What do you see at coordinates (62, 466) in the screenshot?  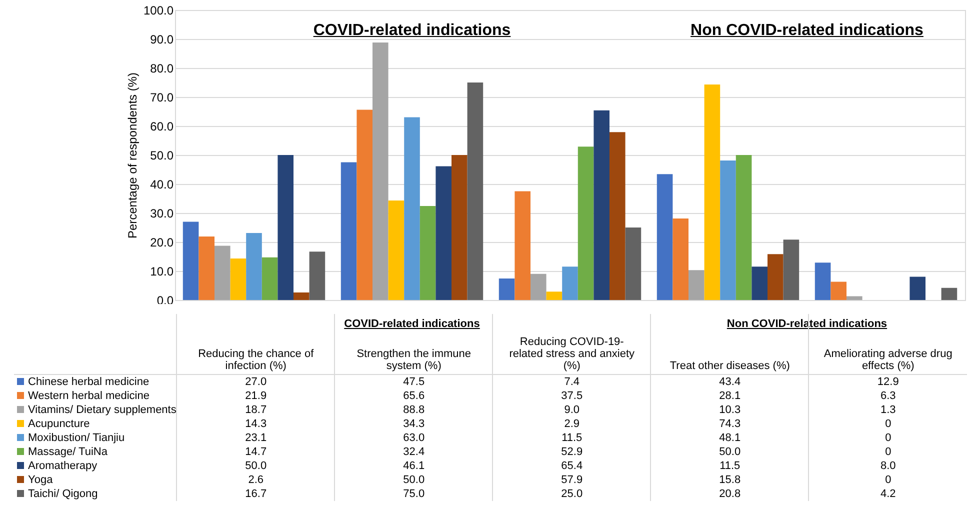 I see `legend-label: Aromatherapy` at bounding box center [62, 466].